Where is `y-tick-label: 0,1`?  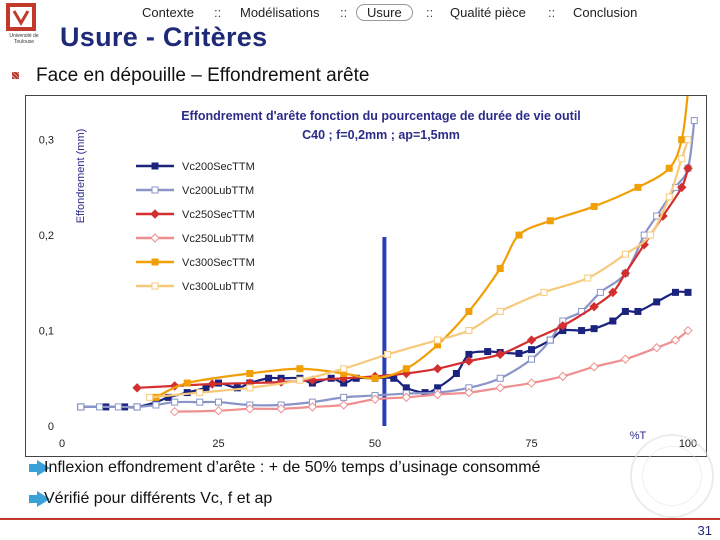 y-tick-label: 0,1 is located at coordinates (46, 332).